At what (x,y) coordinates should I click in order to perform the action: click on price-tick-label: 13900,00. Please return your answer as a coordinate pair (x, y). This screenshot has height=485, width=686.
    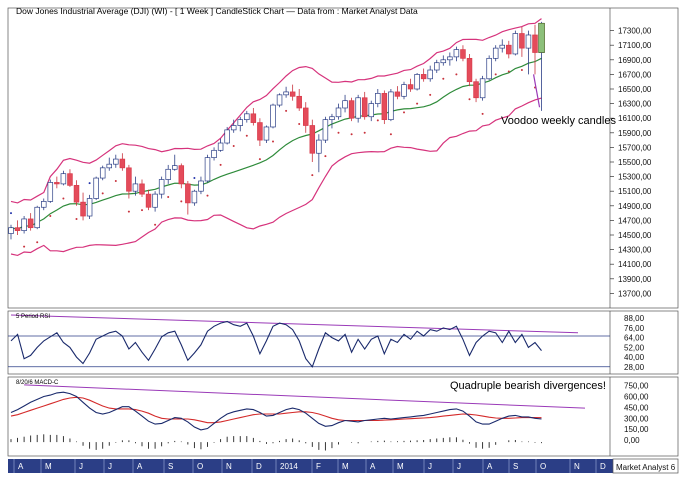
    Looking at the image, I should click on (635, 279).